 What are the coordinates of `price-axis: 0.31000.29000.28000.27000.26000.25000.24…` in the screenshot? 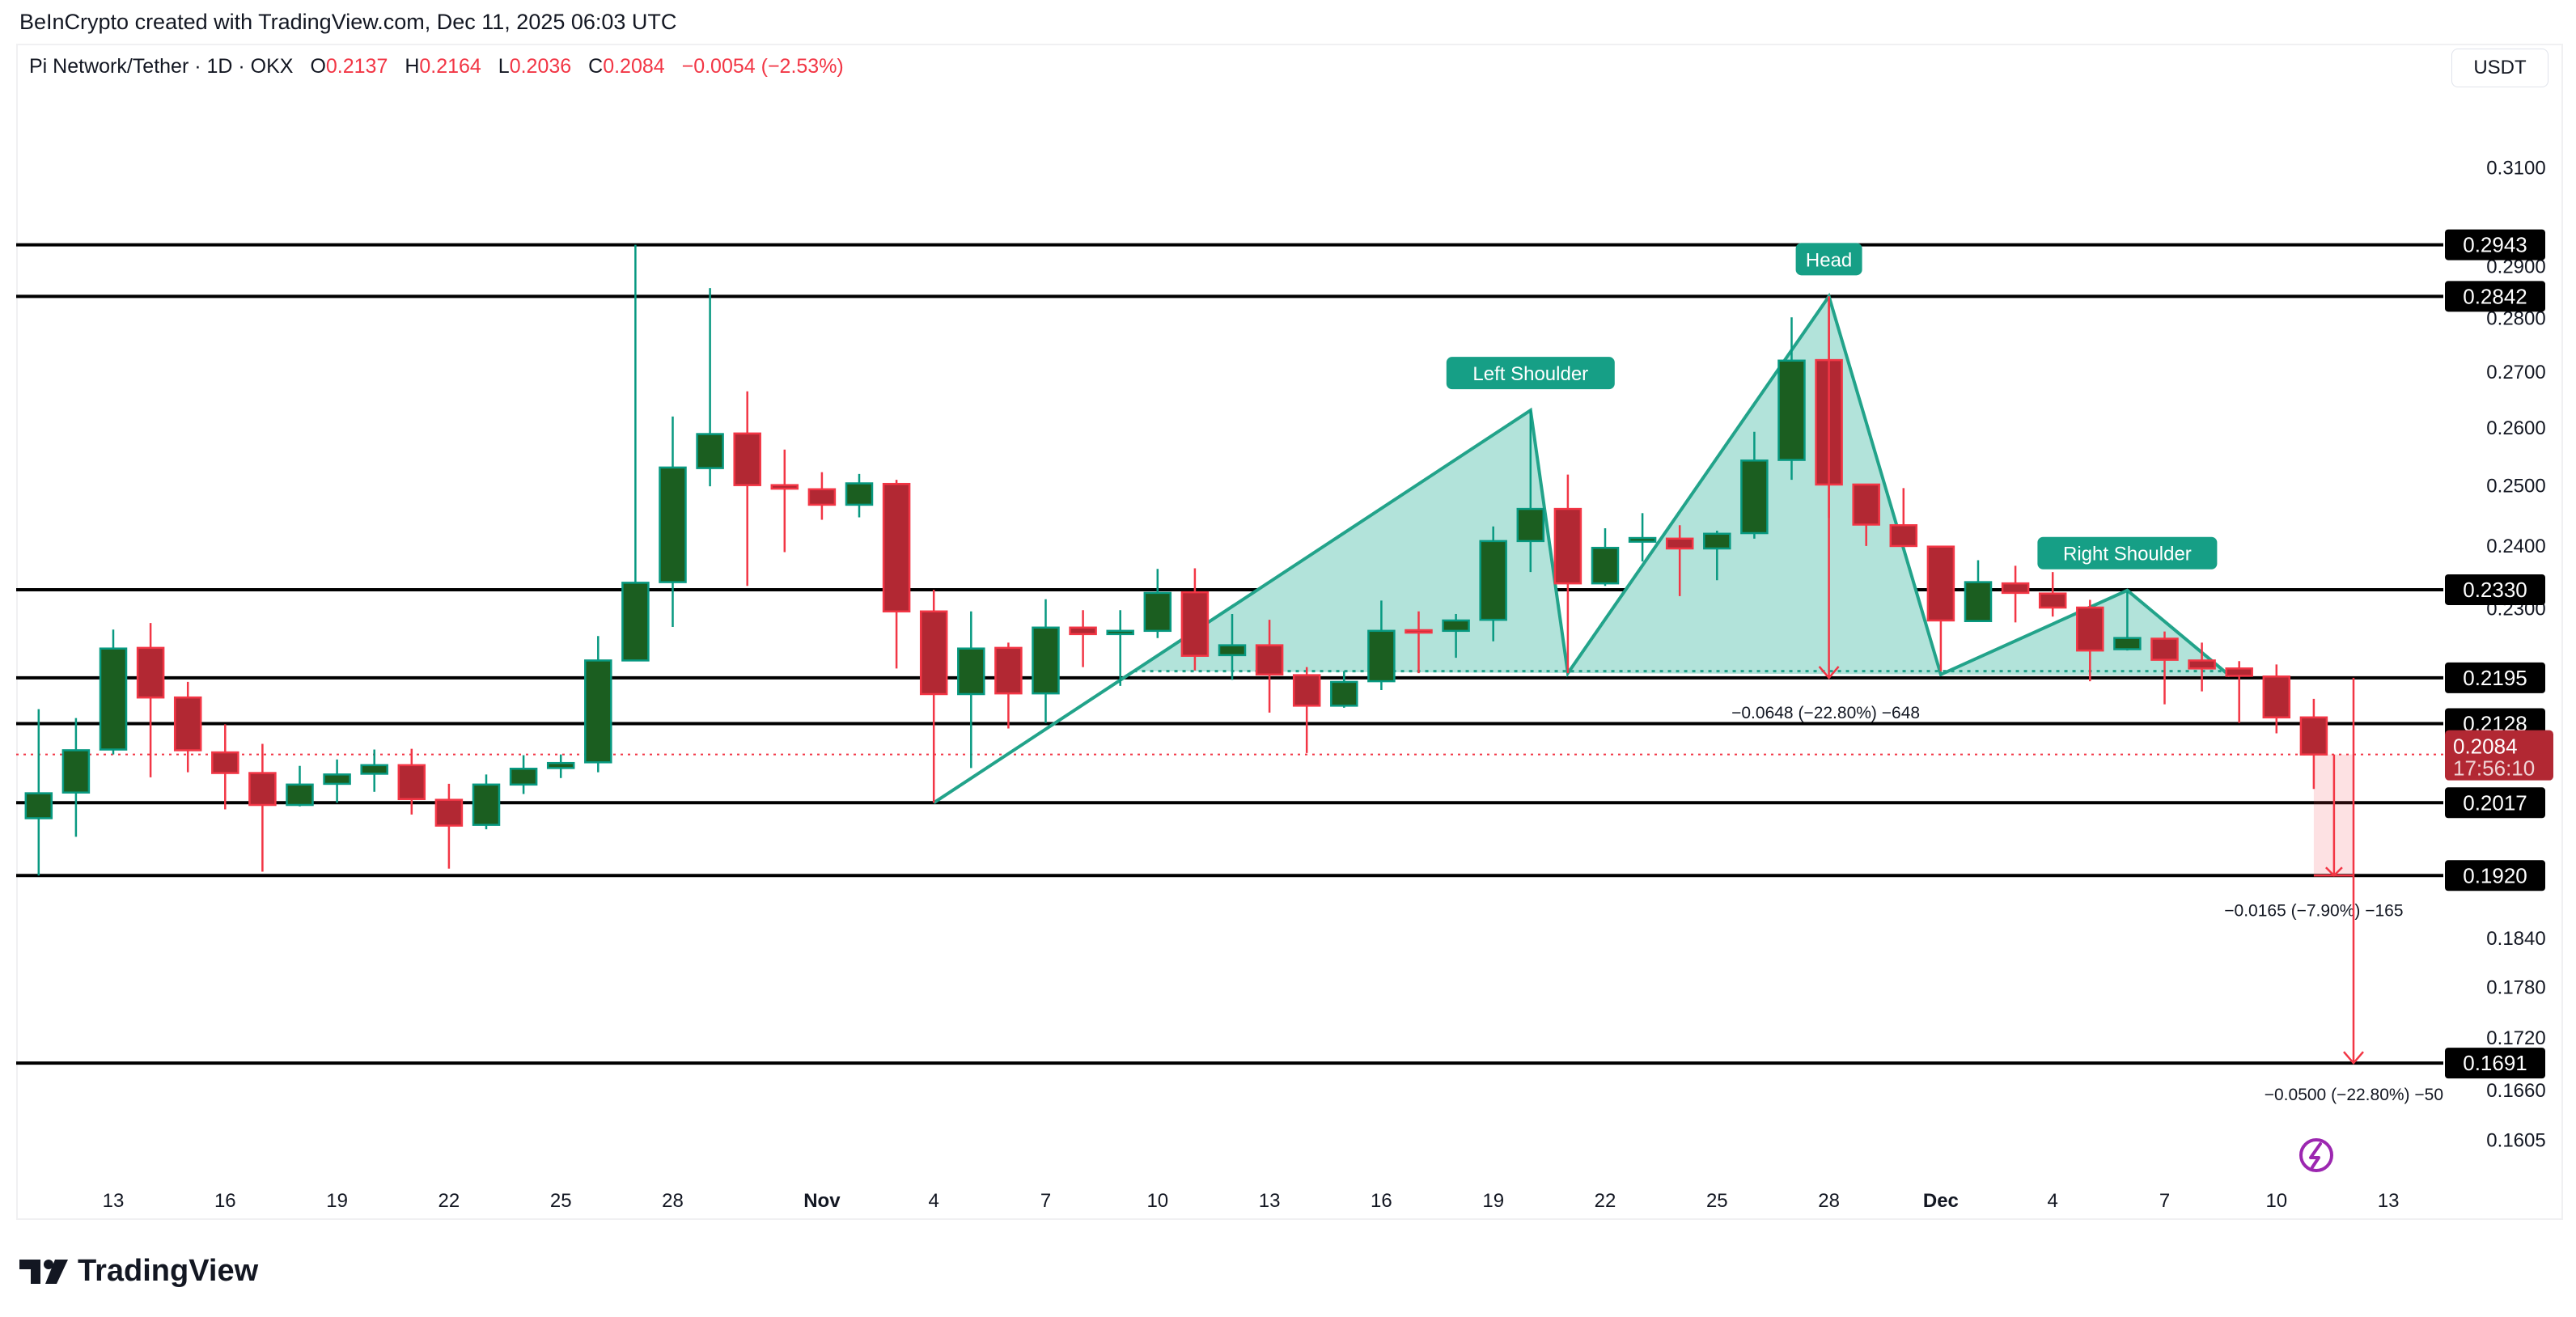 It's located at (2499, 655).